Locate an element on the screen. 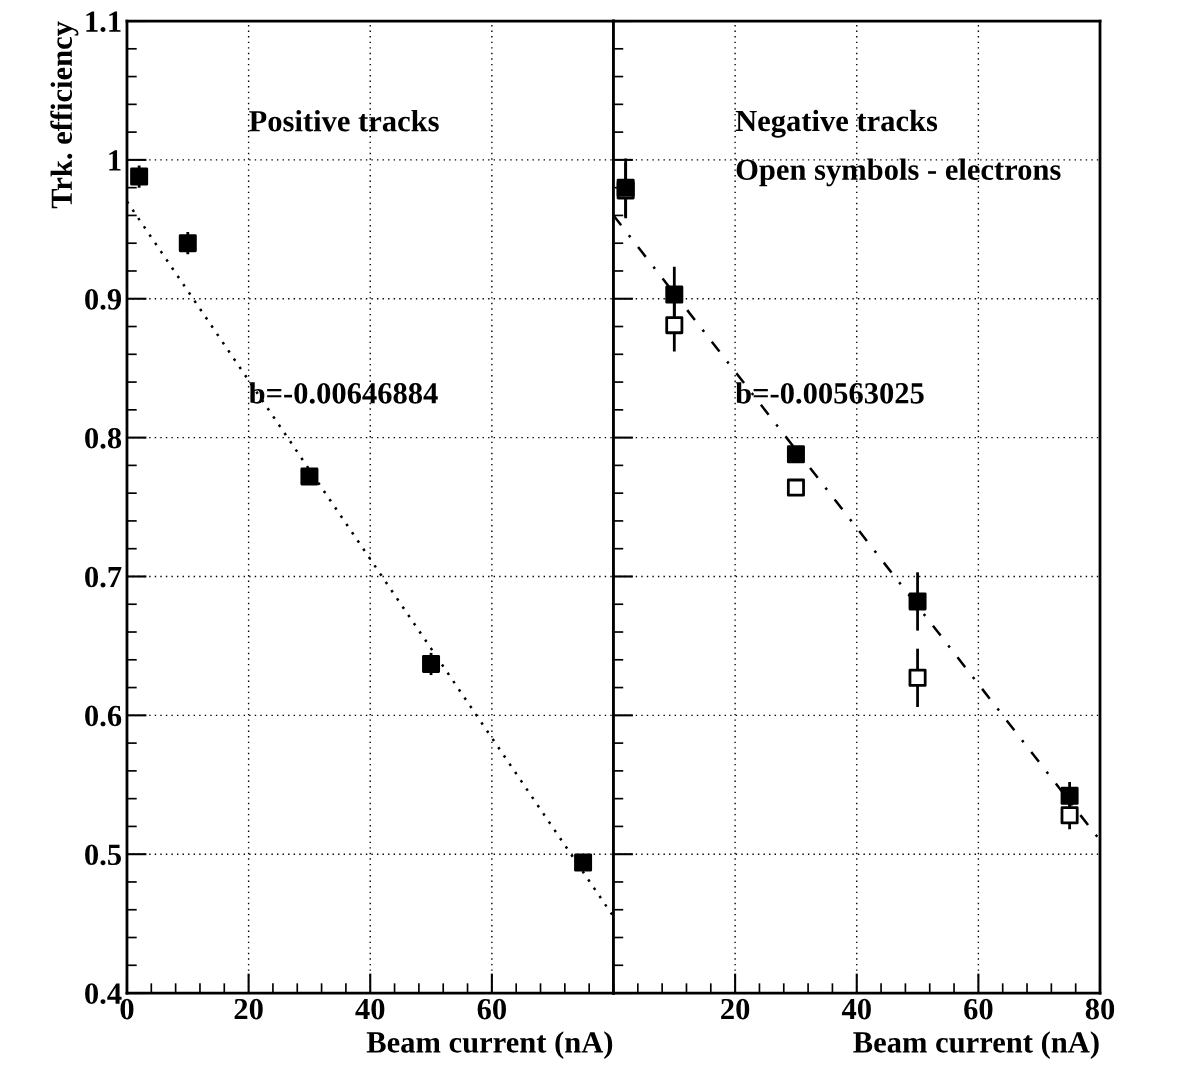 The width and height of the screenshot is (1179, 1084). y-tick-label: 1 is located at coordinates (115, 160).